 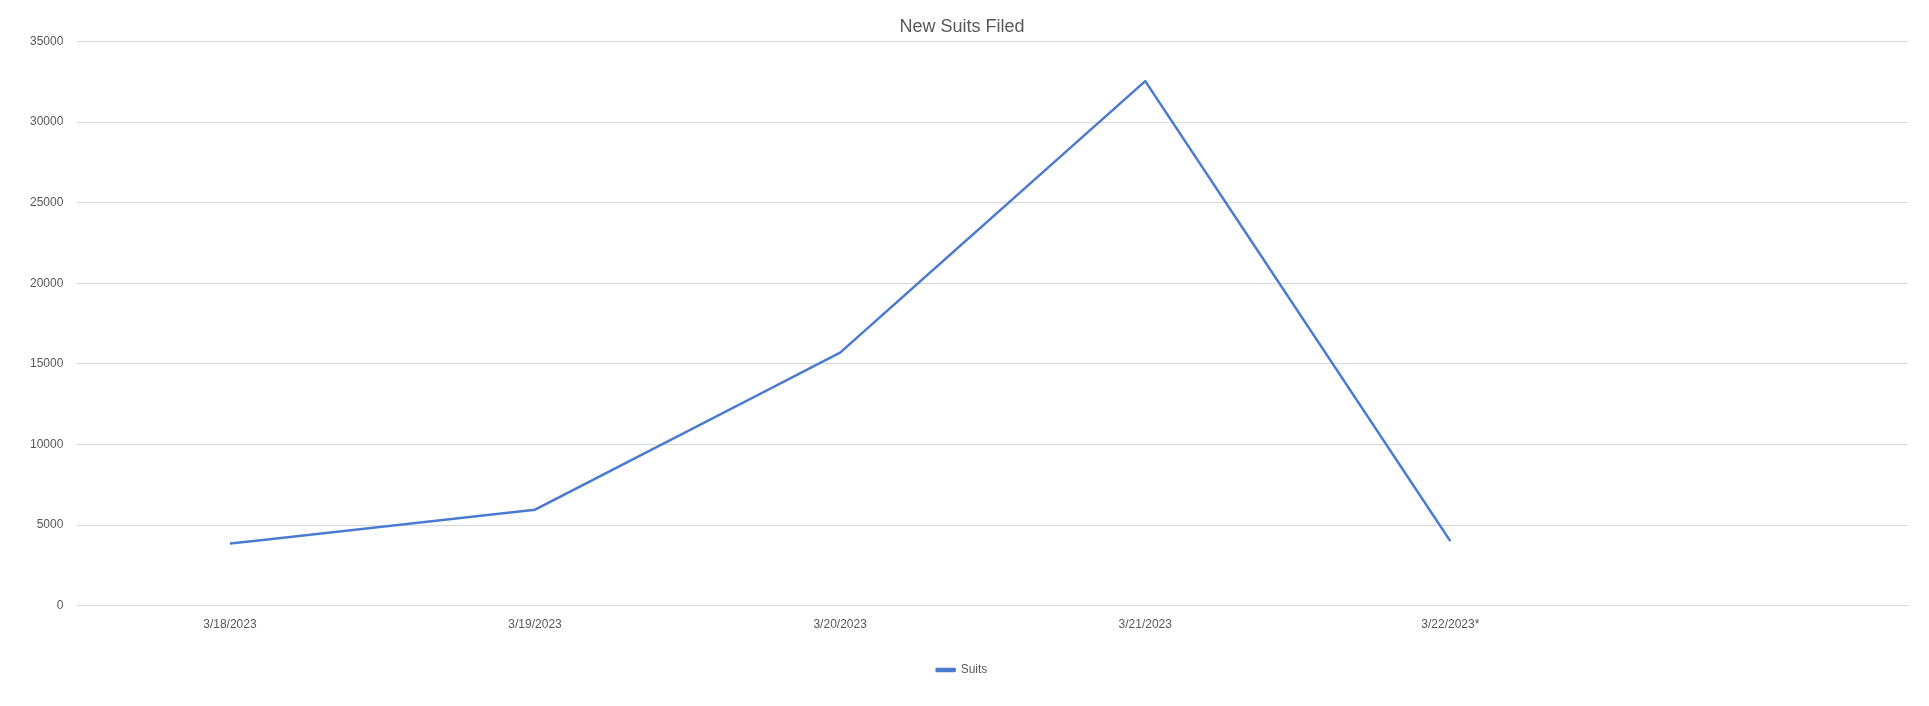 What do you see at coordinates (46, 40) in the screenshot?
I see `y-tick-label: 35000` at bounding box center [46, 40].